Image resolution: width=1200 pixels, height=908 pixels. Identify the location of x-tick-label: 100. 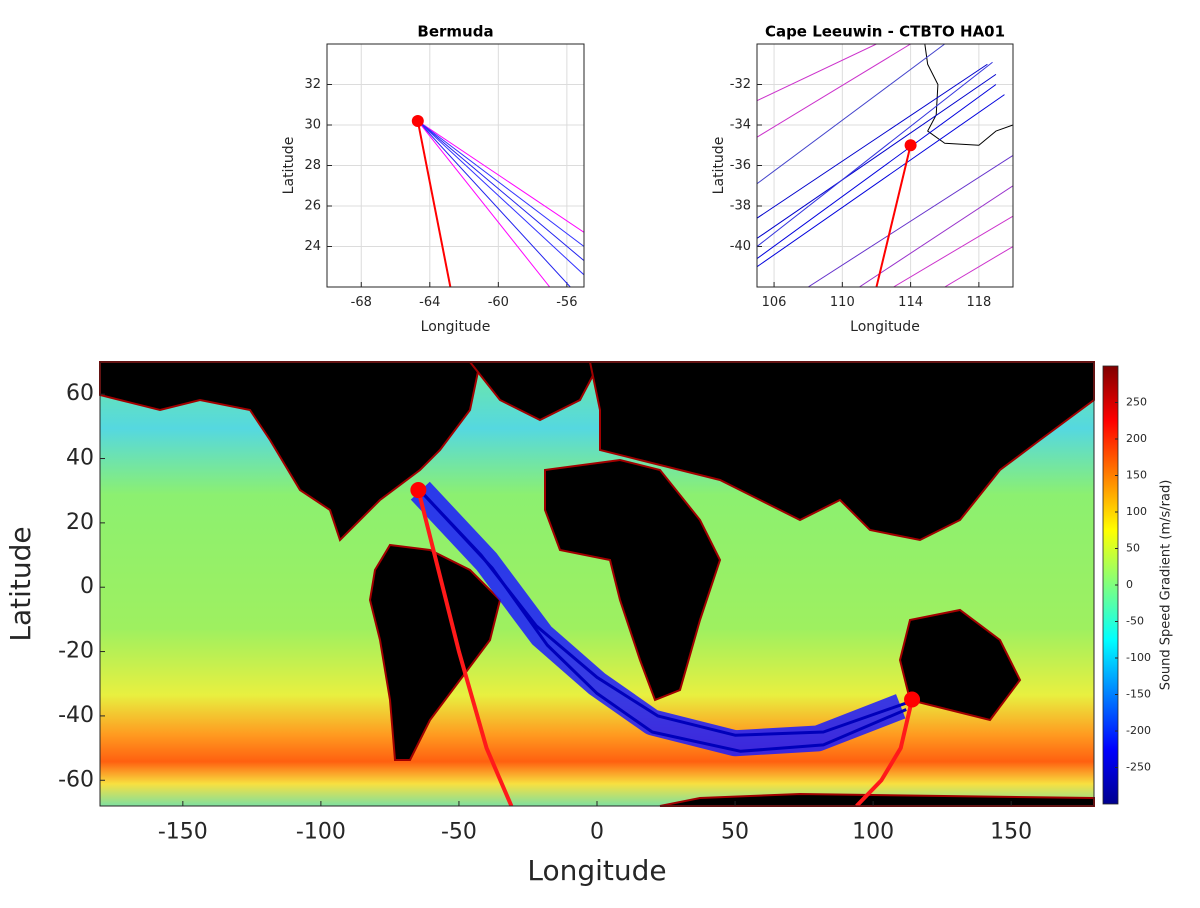
(873, 831).